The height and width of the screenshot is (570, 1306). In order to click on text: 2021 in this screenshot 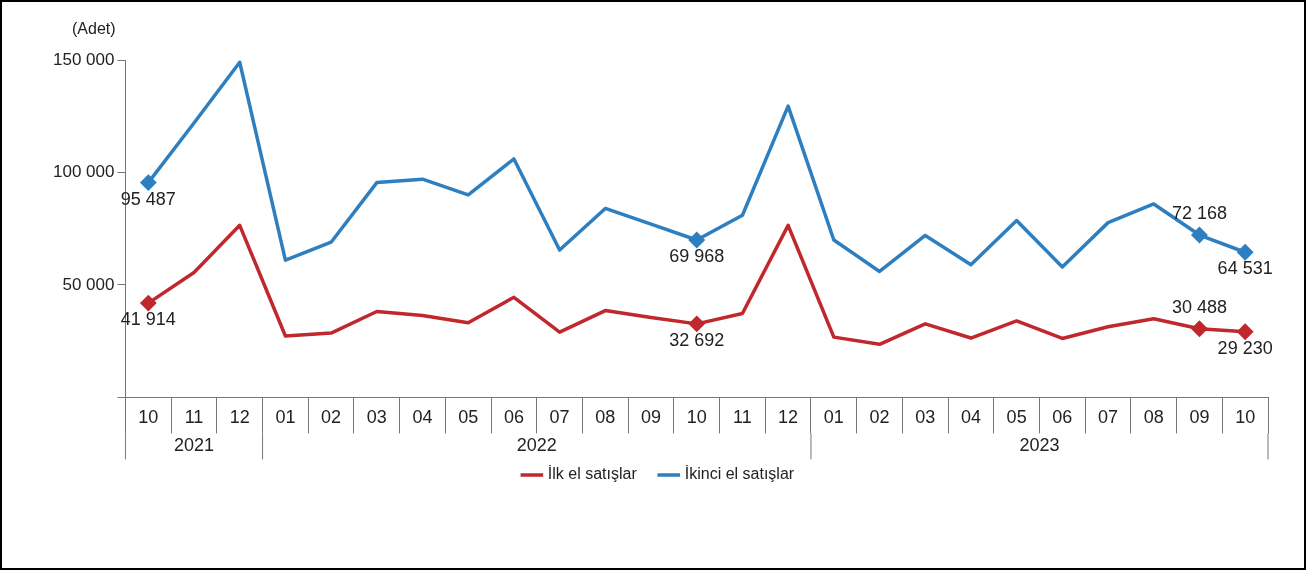, I will do `click(194, 445)`.